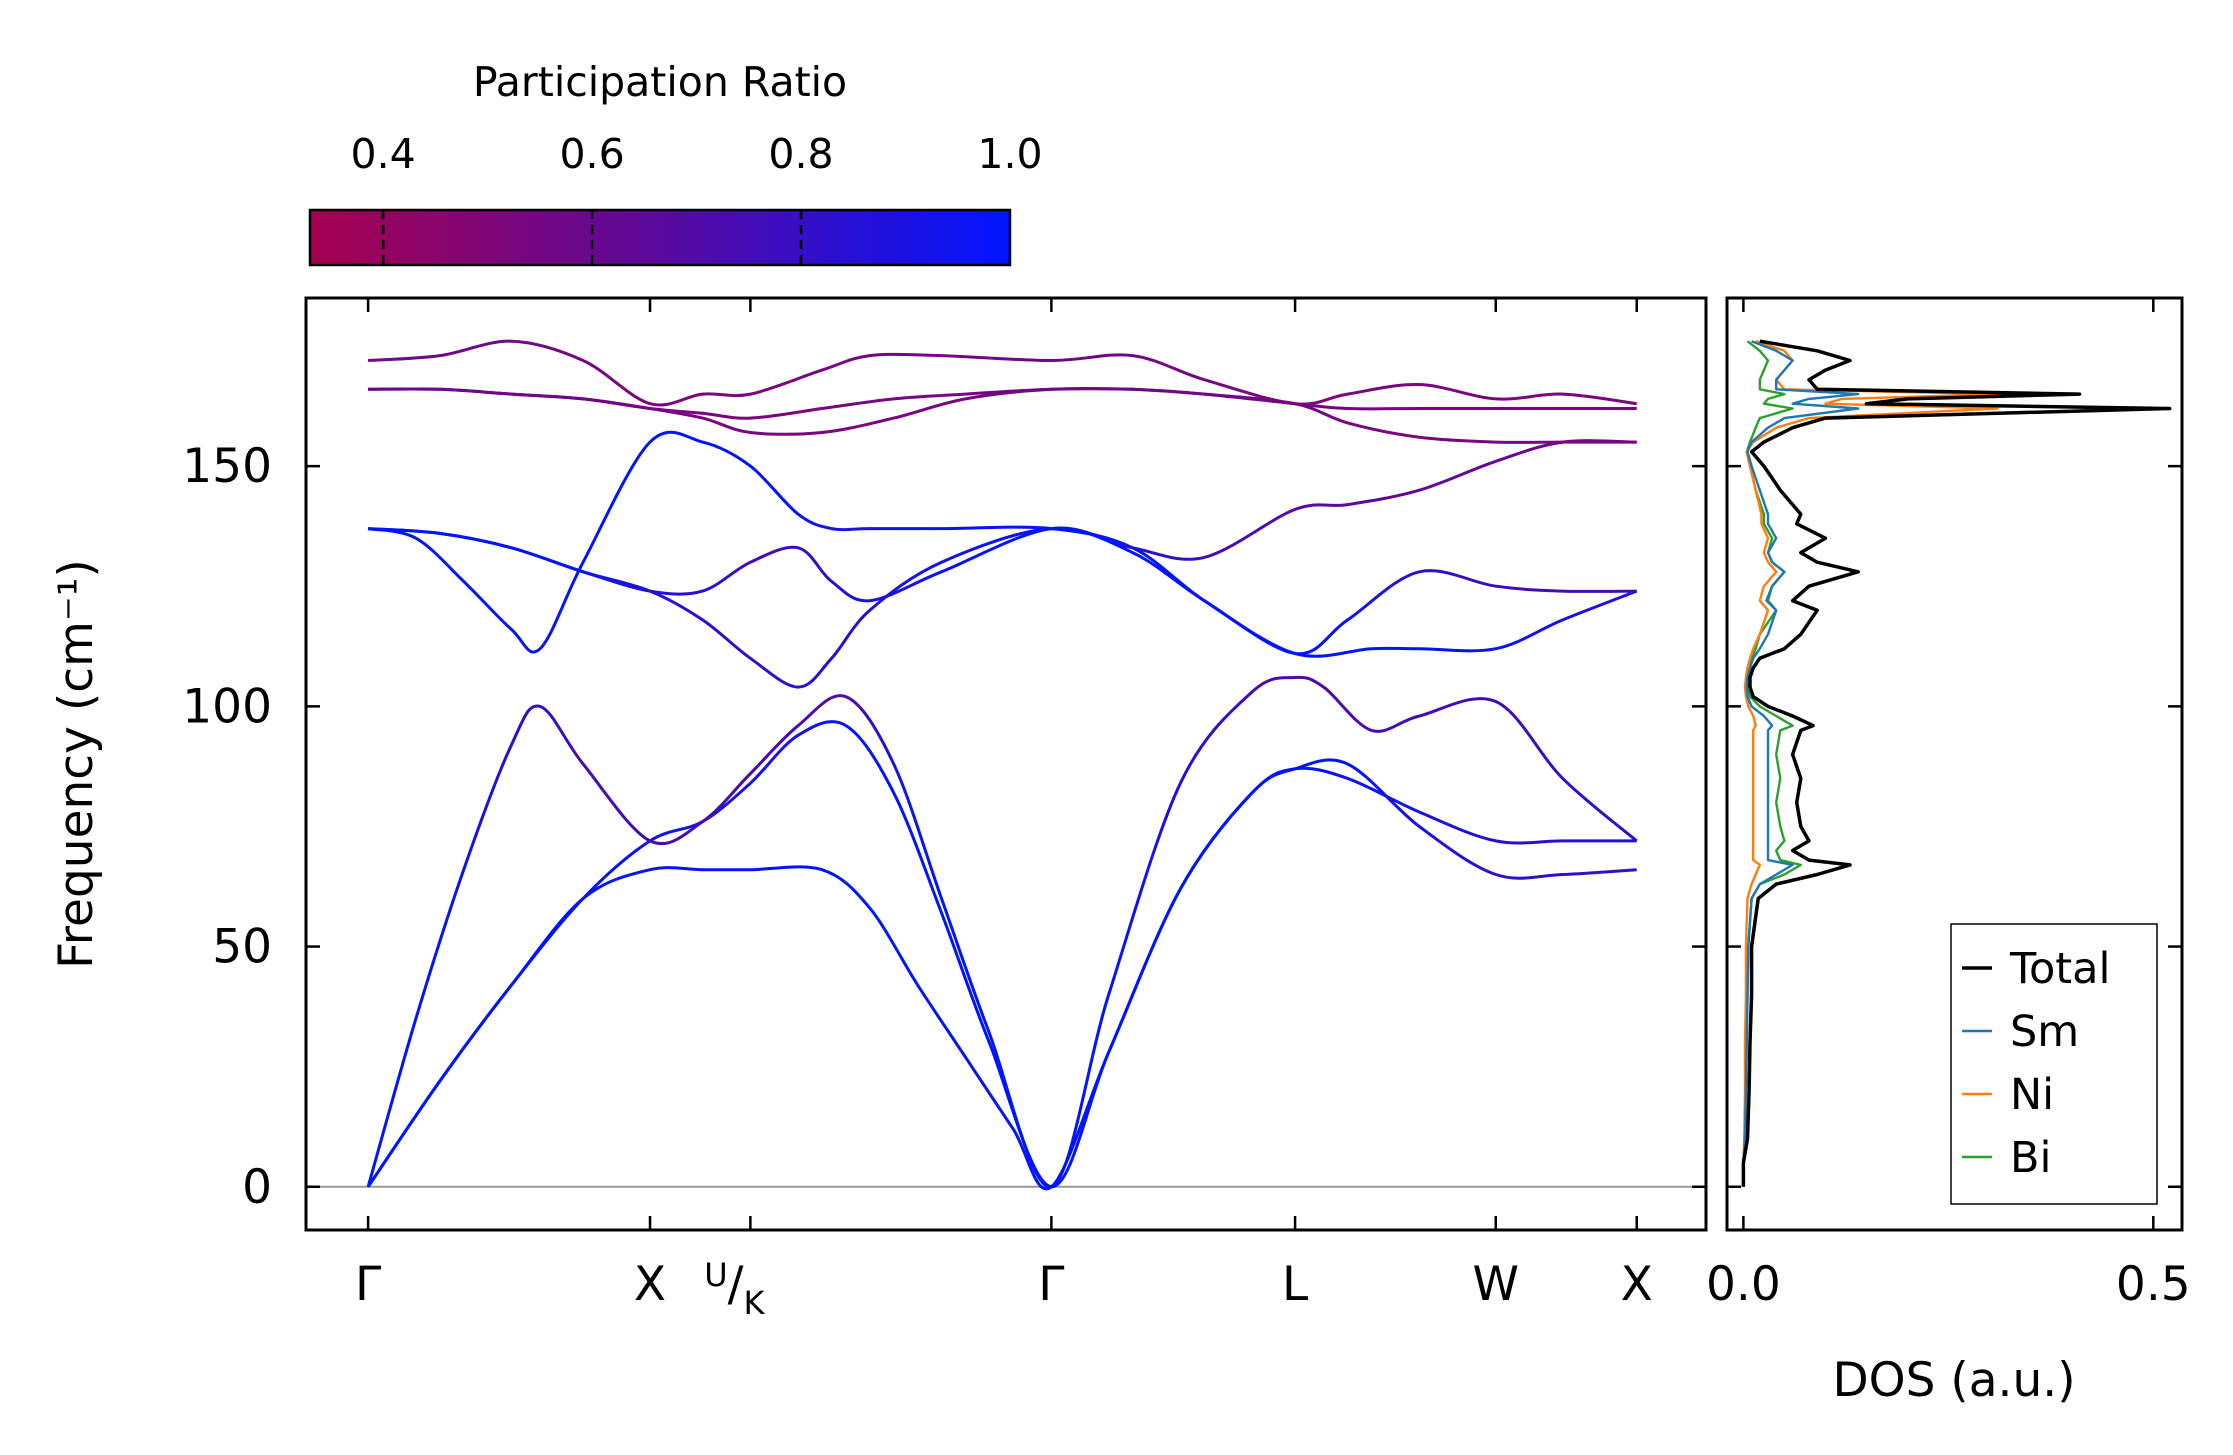  I want to click on dos-series-ni, so click(1870, 763).